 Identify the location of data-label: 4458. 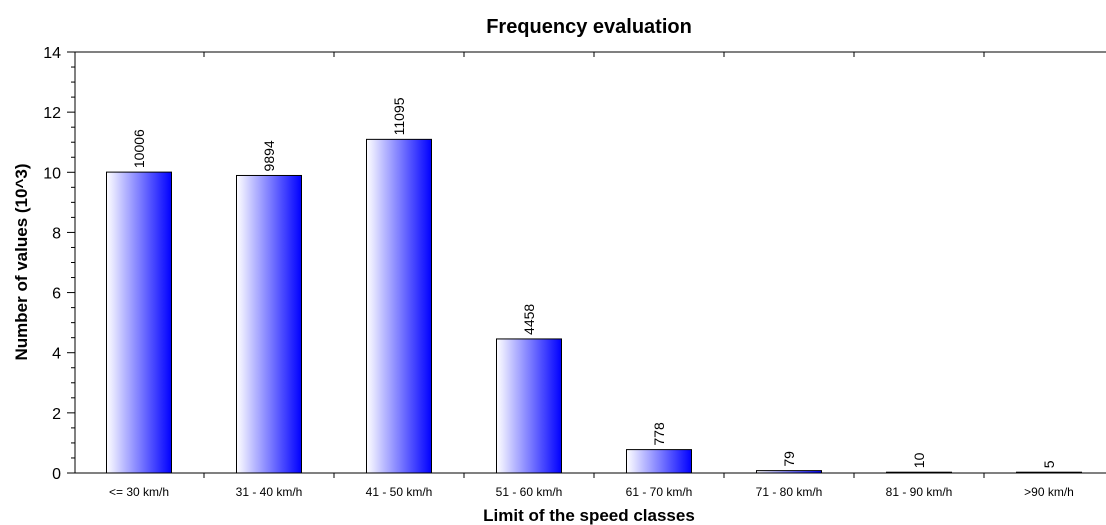
(529, 319).